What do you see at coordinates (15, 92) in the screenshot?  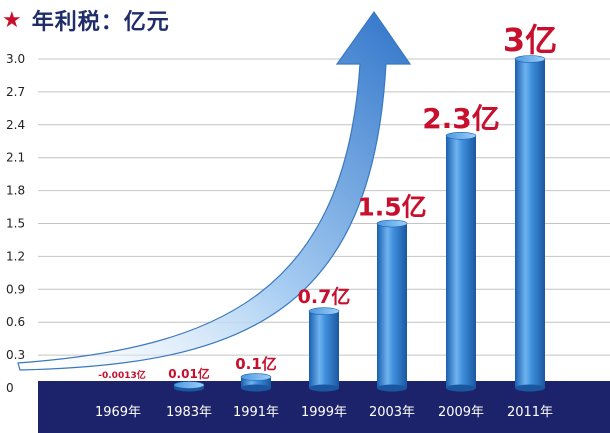 I see `y-tick-label: 2.7` at bounding box center [15, 92].